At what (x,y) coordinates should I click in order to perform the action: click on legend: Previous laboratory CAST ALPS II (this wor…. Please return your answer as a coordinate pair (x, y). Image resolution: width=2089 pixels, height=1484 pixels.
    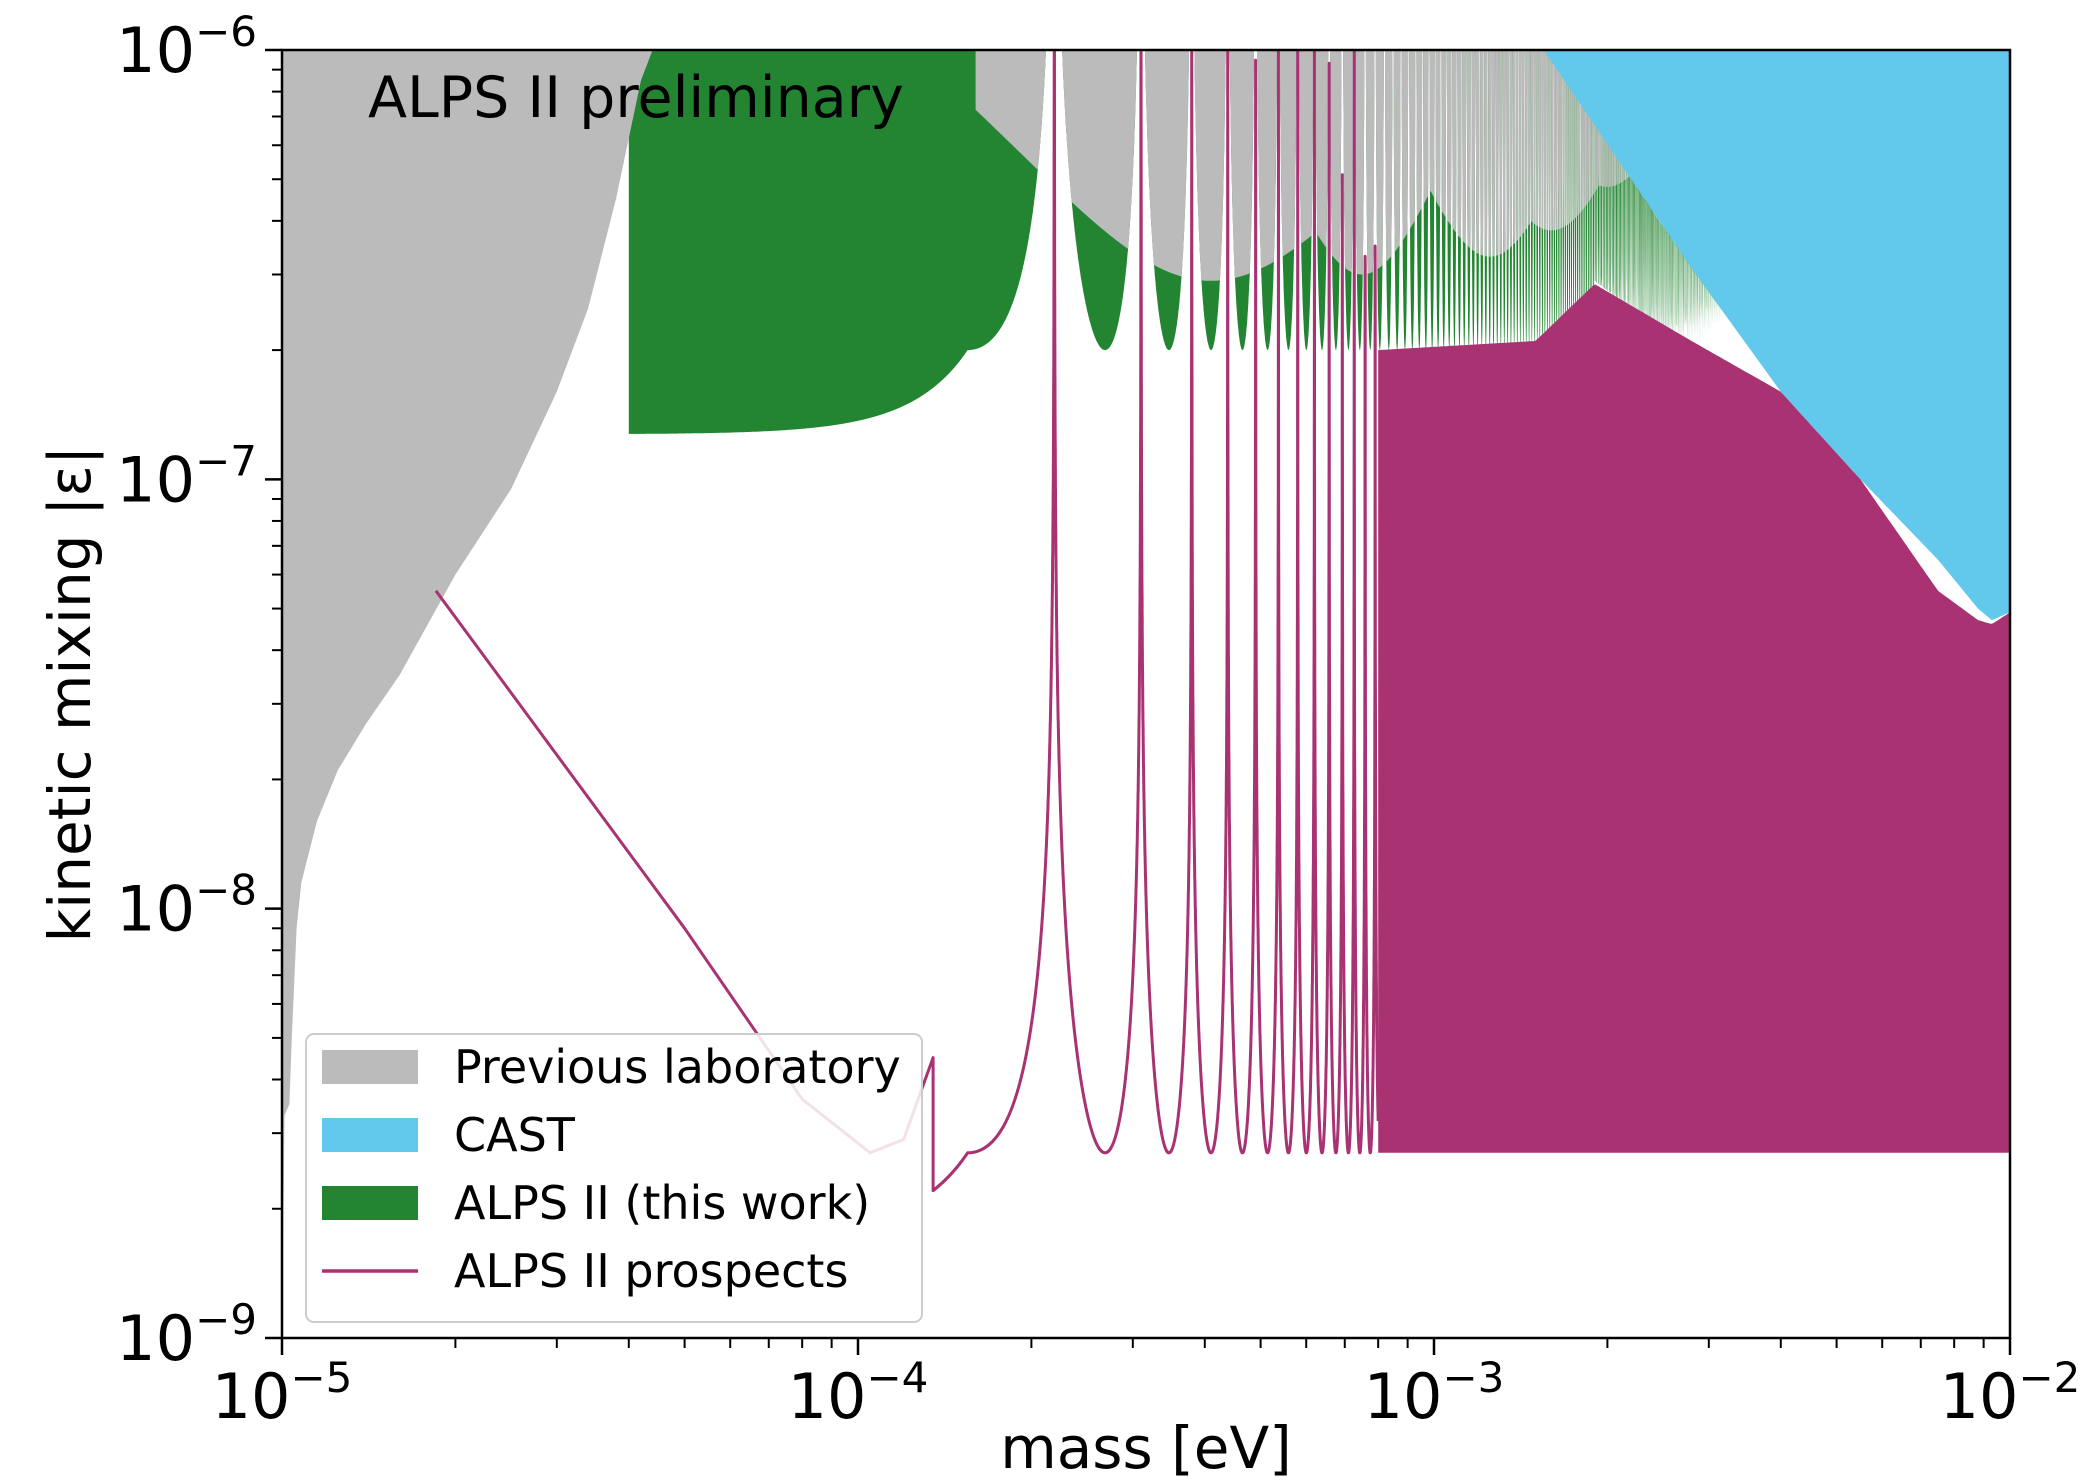
    Looking at the image, I should click on (614, 1178).